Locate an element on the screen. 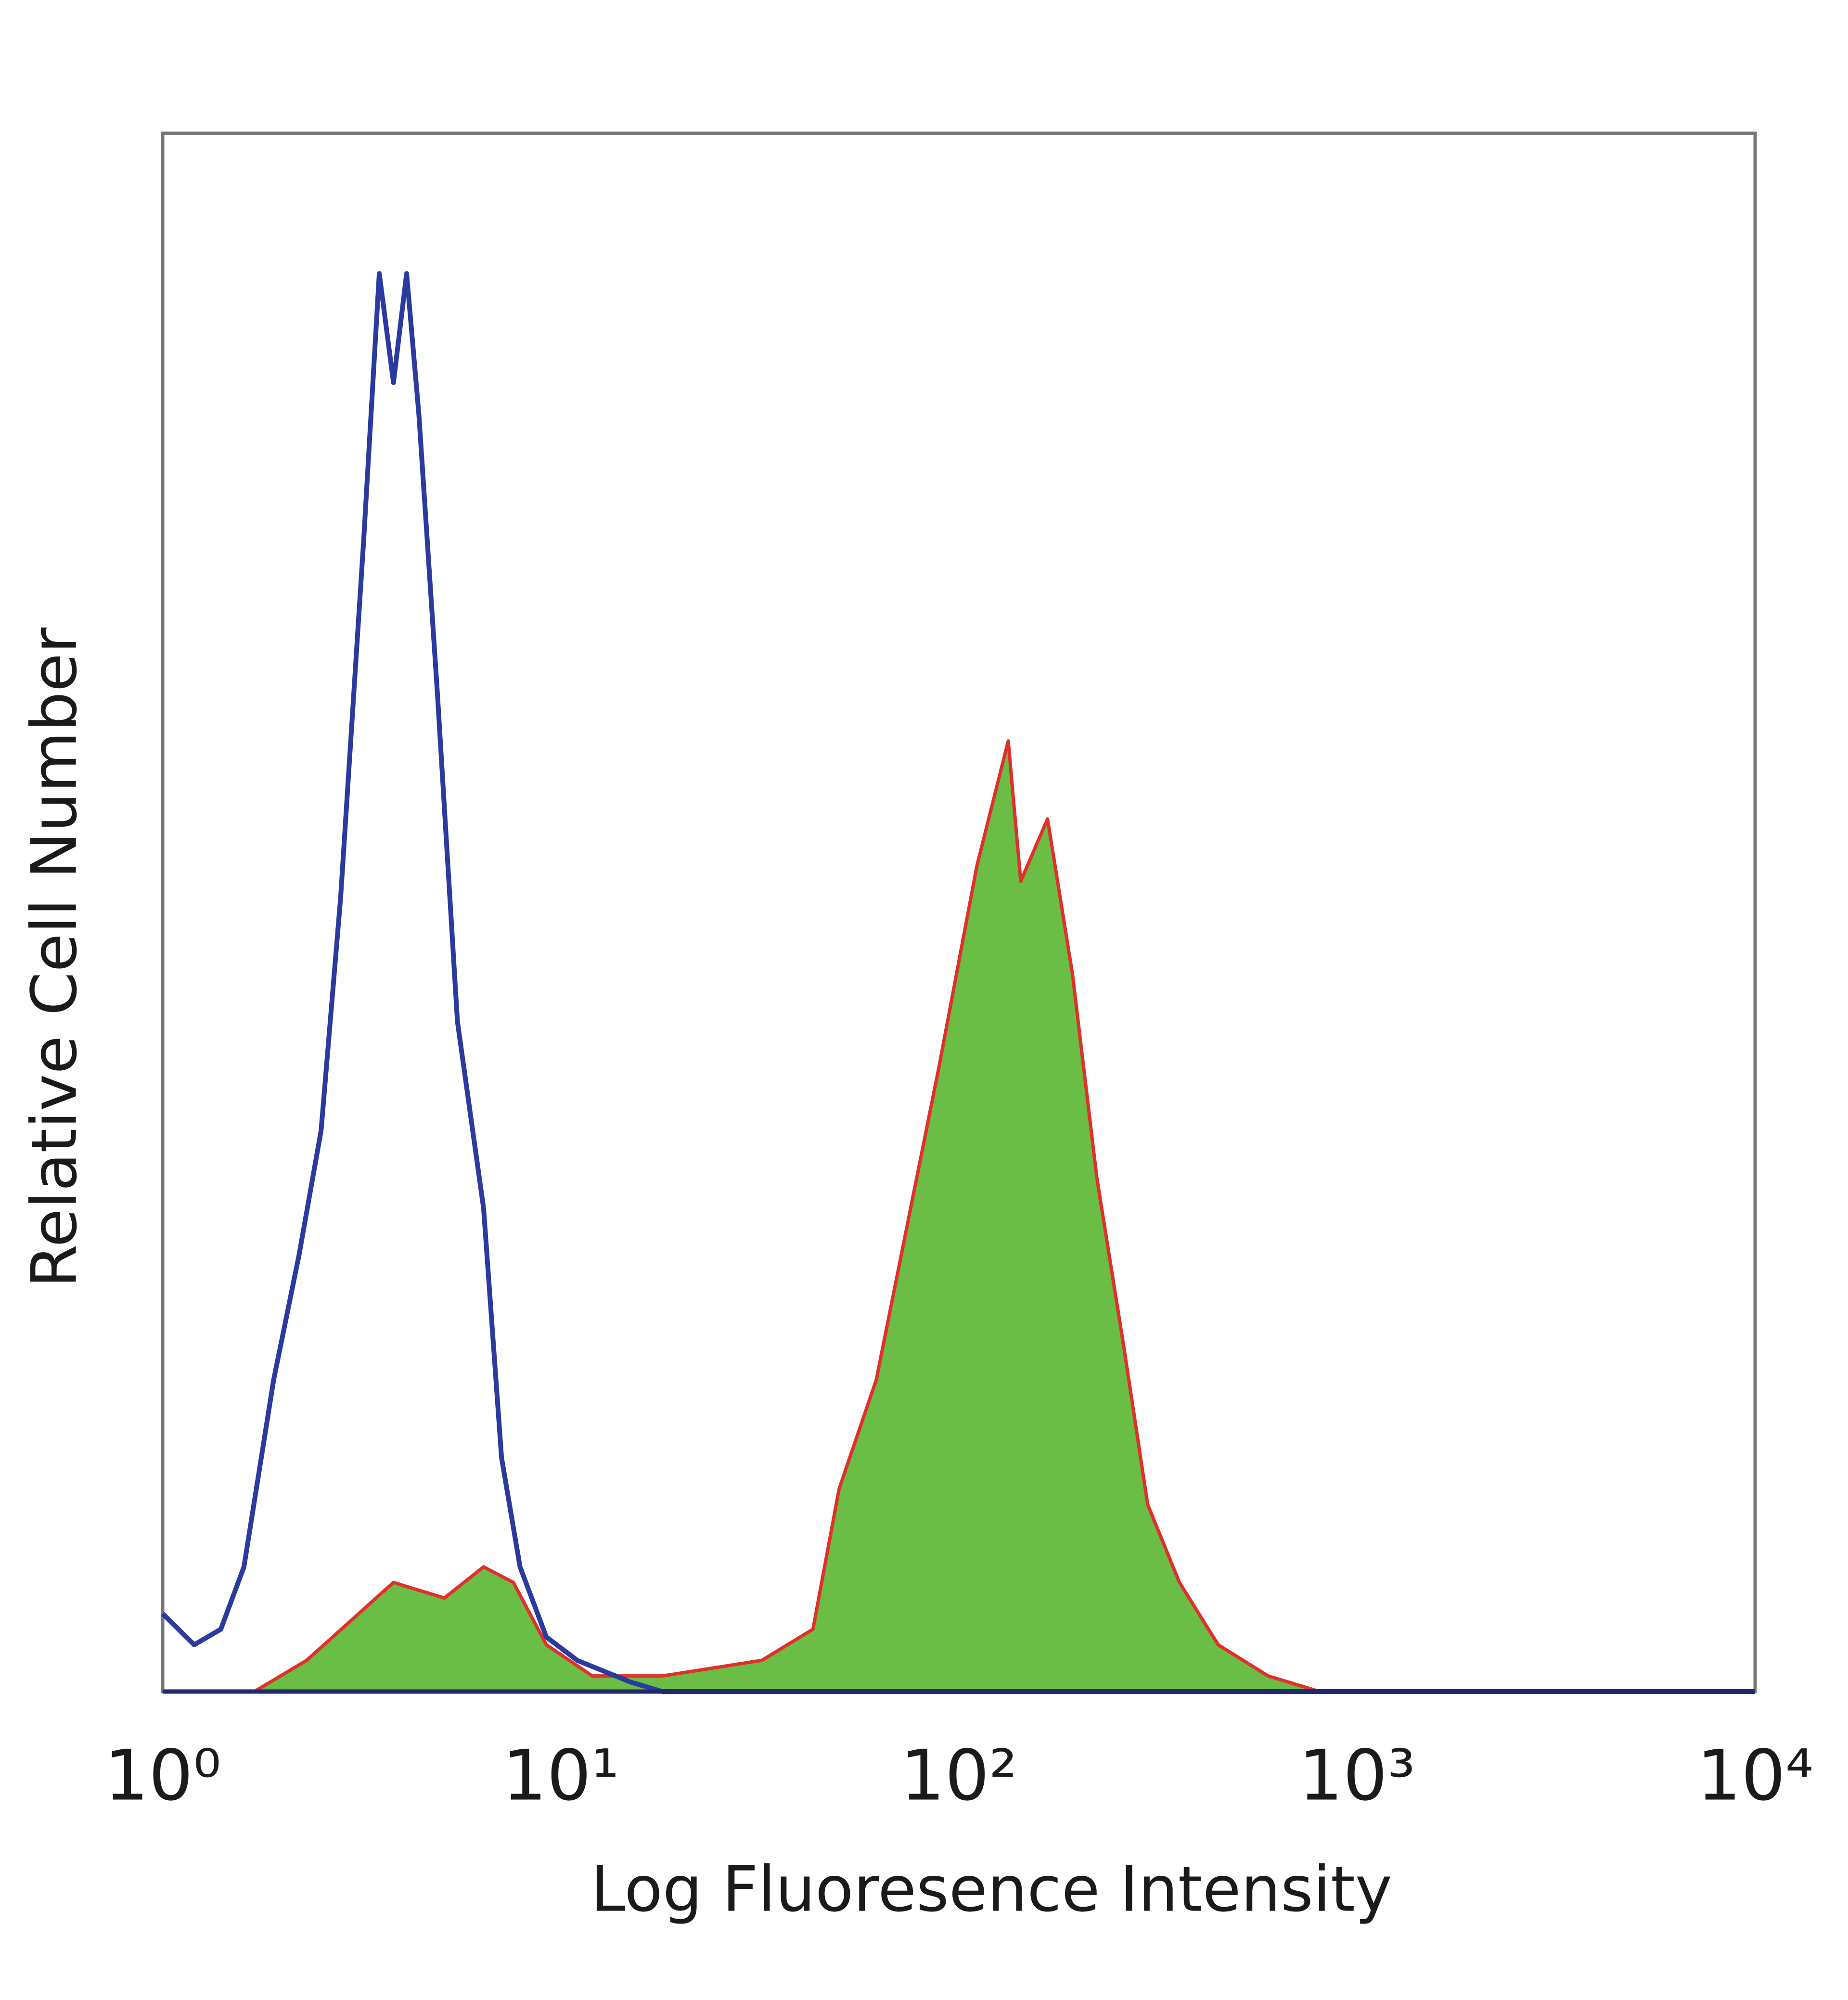 The width and height of the screenshot is (1848, 2000). y-axis-label: Relative Cell Number is located at coordinates (54, 957).